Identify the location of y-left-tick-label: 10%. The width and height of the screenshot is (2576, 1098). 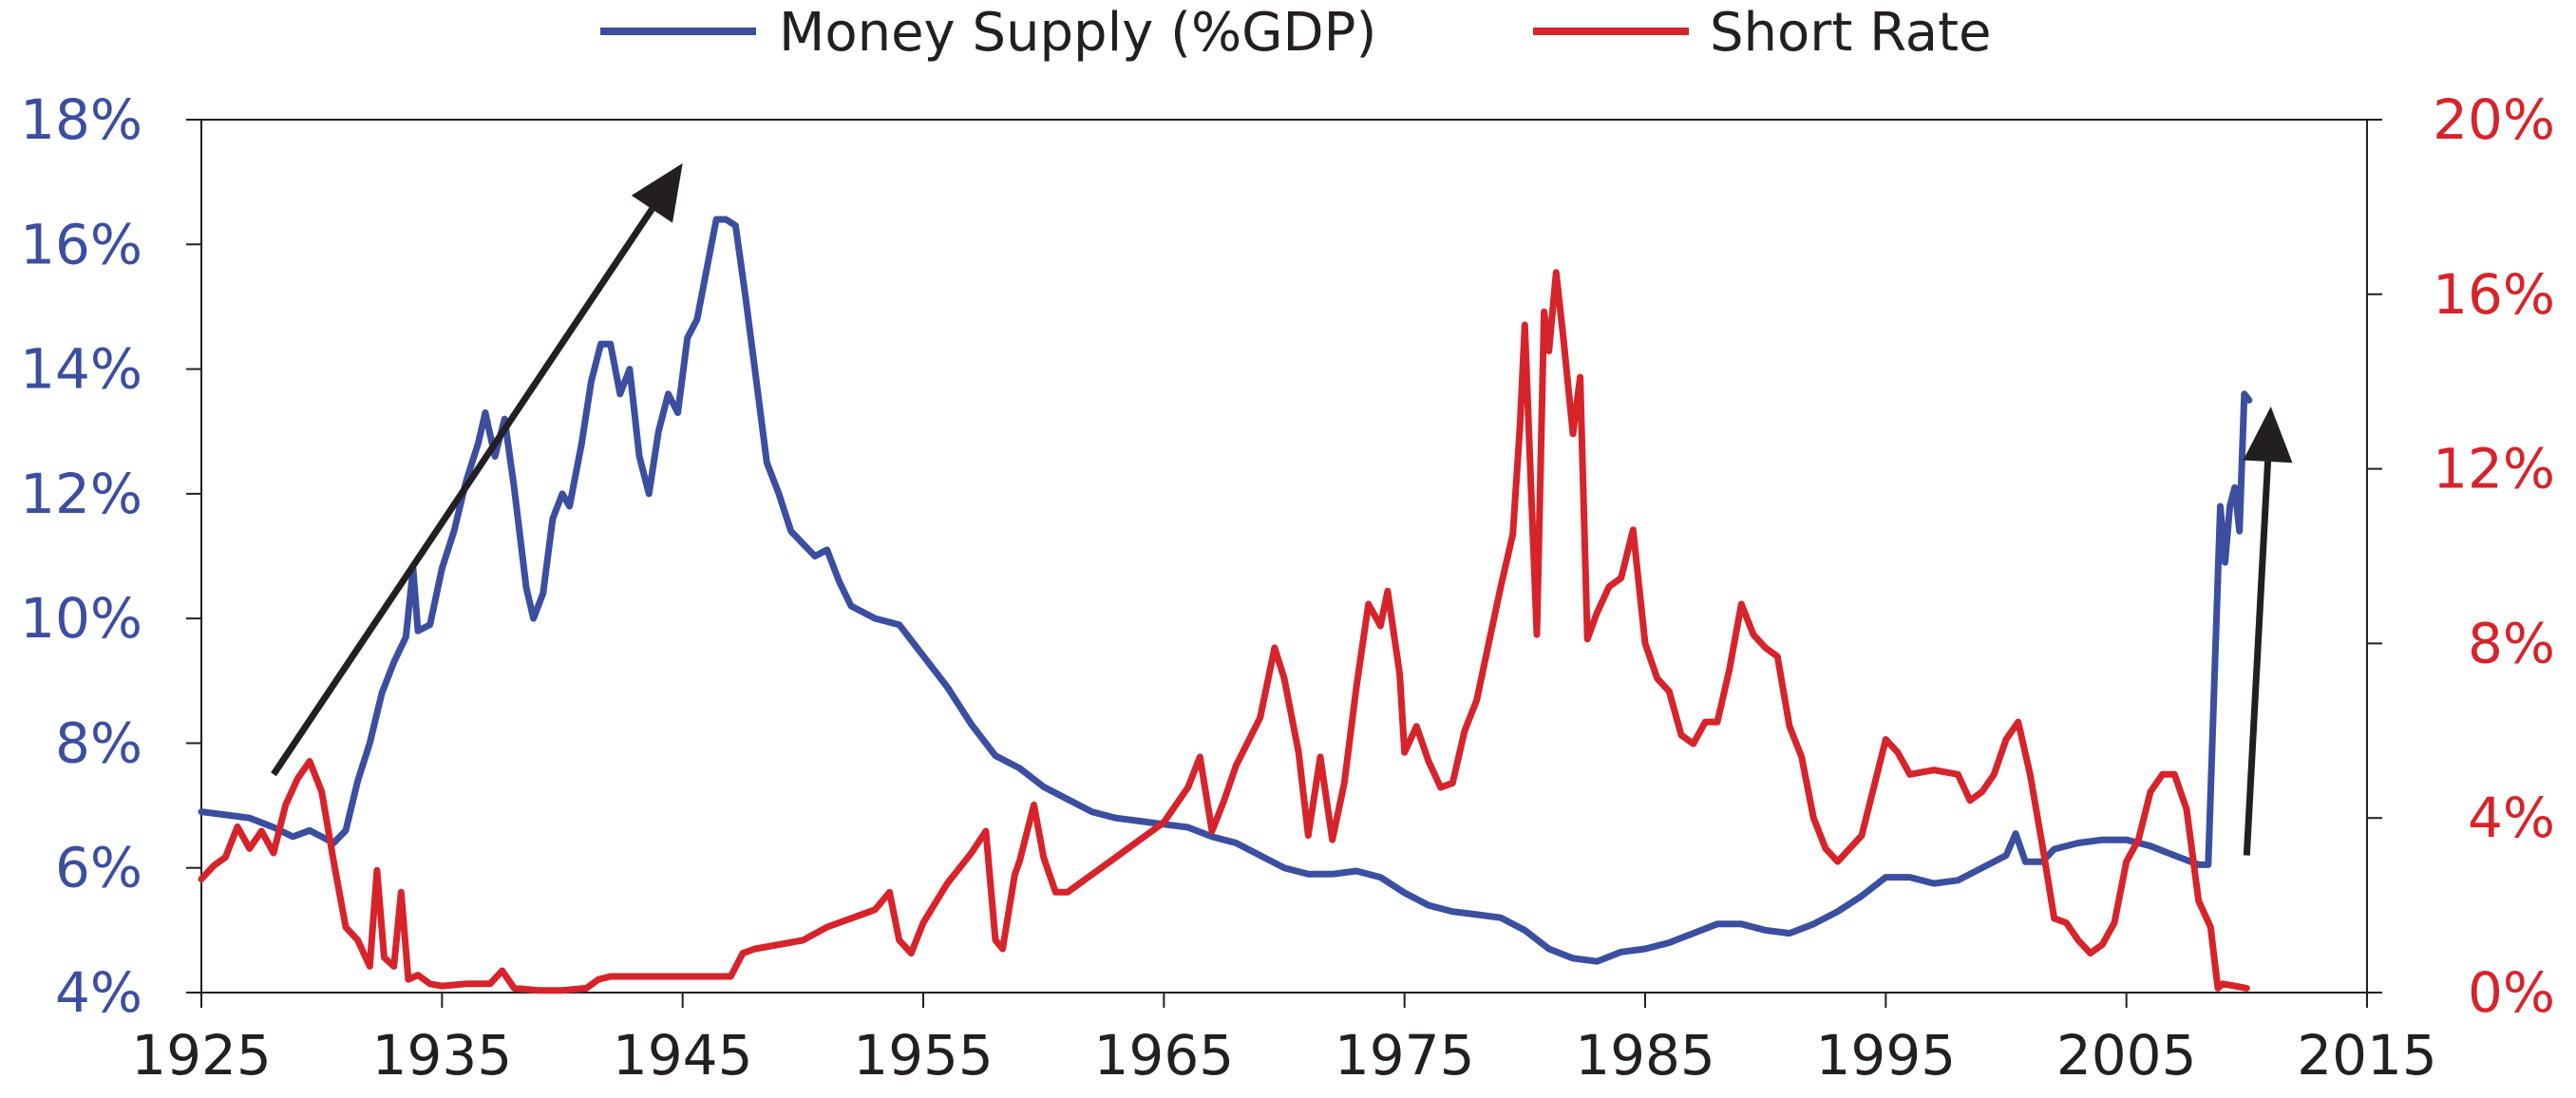
(81, 618).